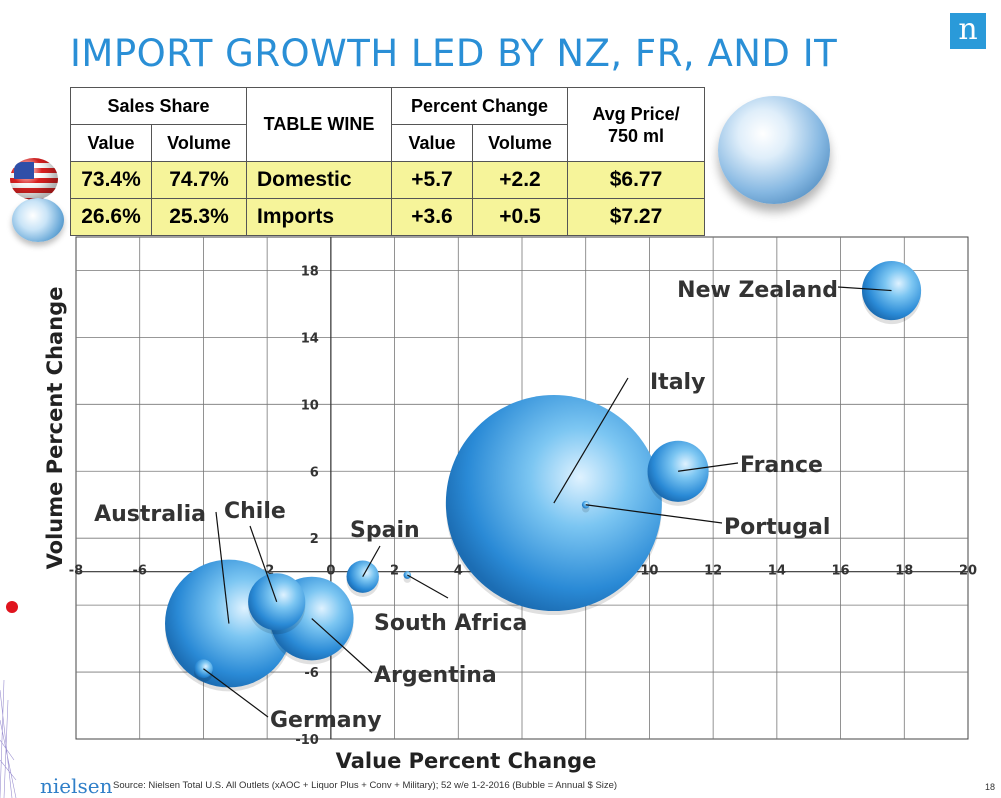 This screenshot has height=798, width=1001. What do you see at coordinates (432, 217) in the screenshot?
I see `pc-value-cell: +3.6` at bounding box center [432, 217].